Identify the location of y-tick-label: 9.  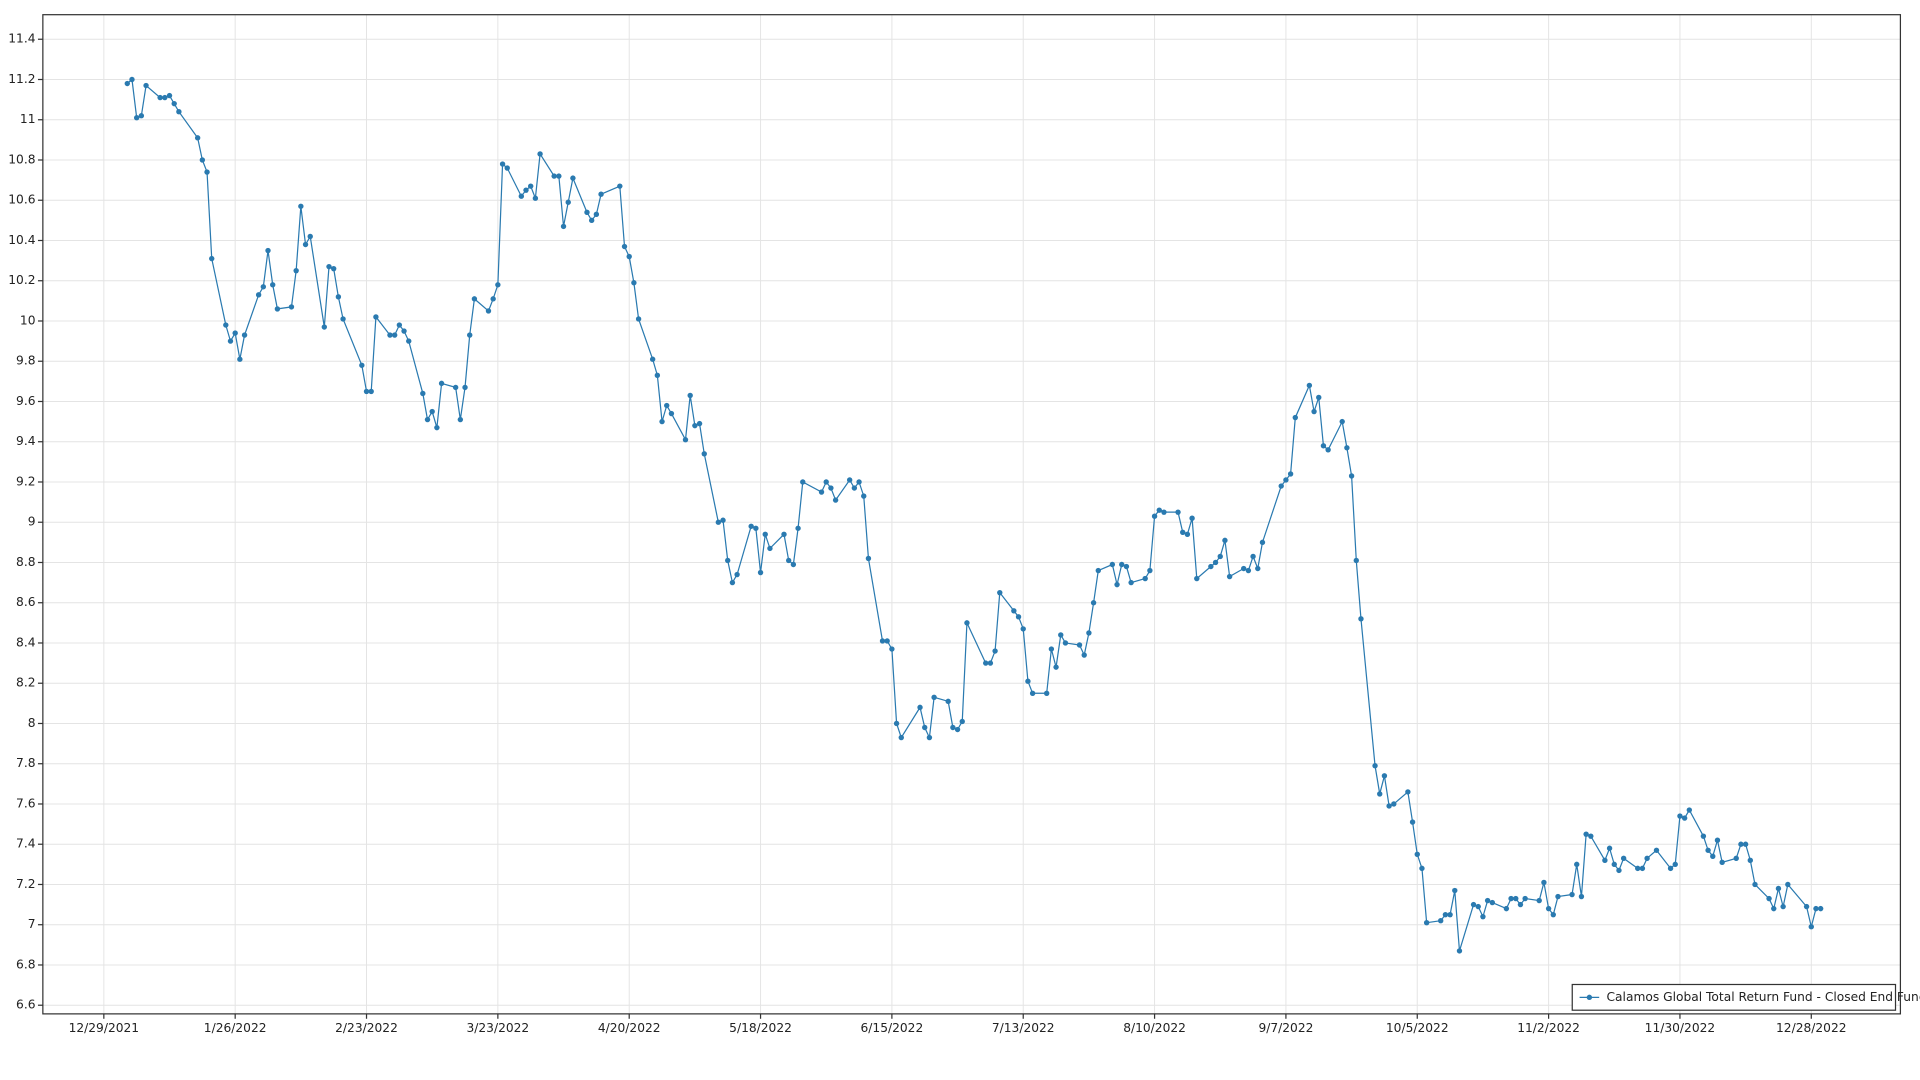
(32, 522).